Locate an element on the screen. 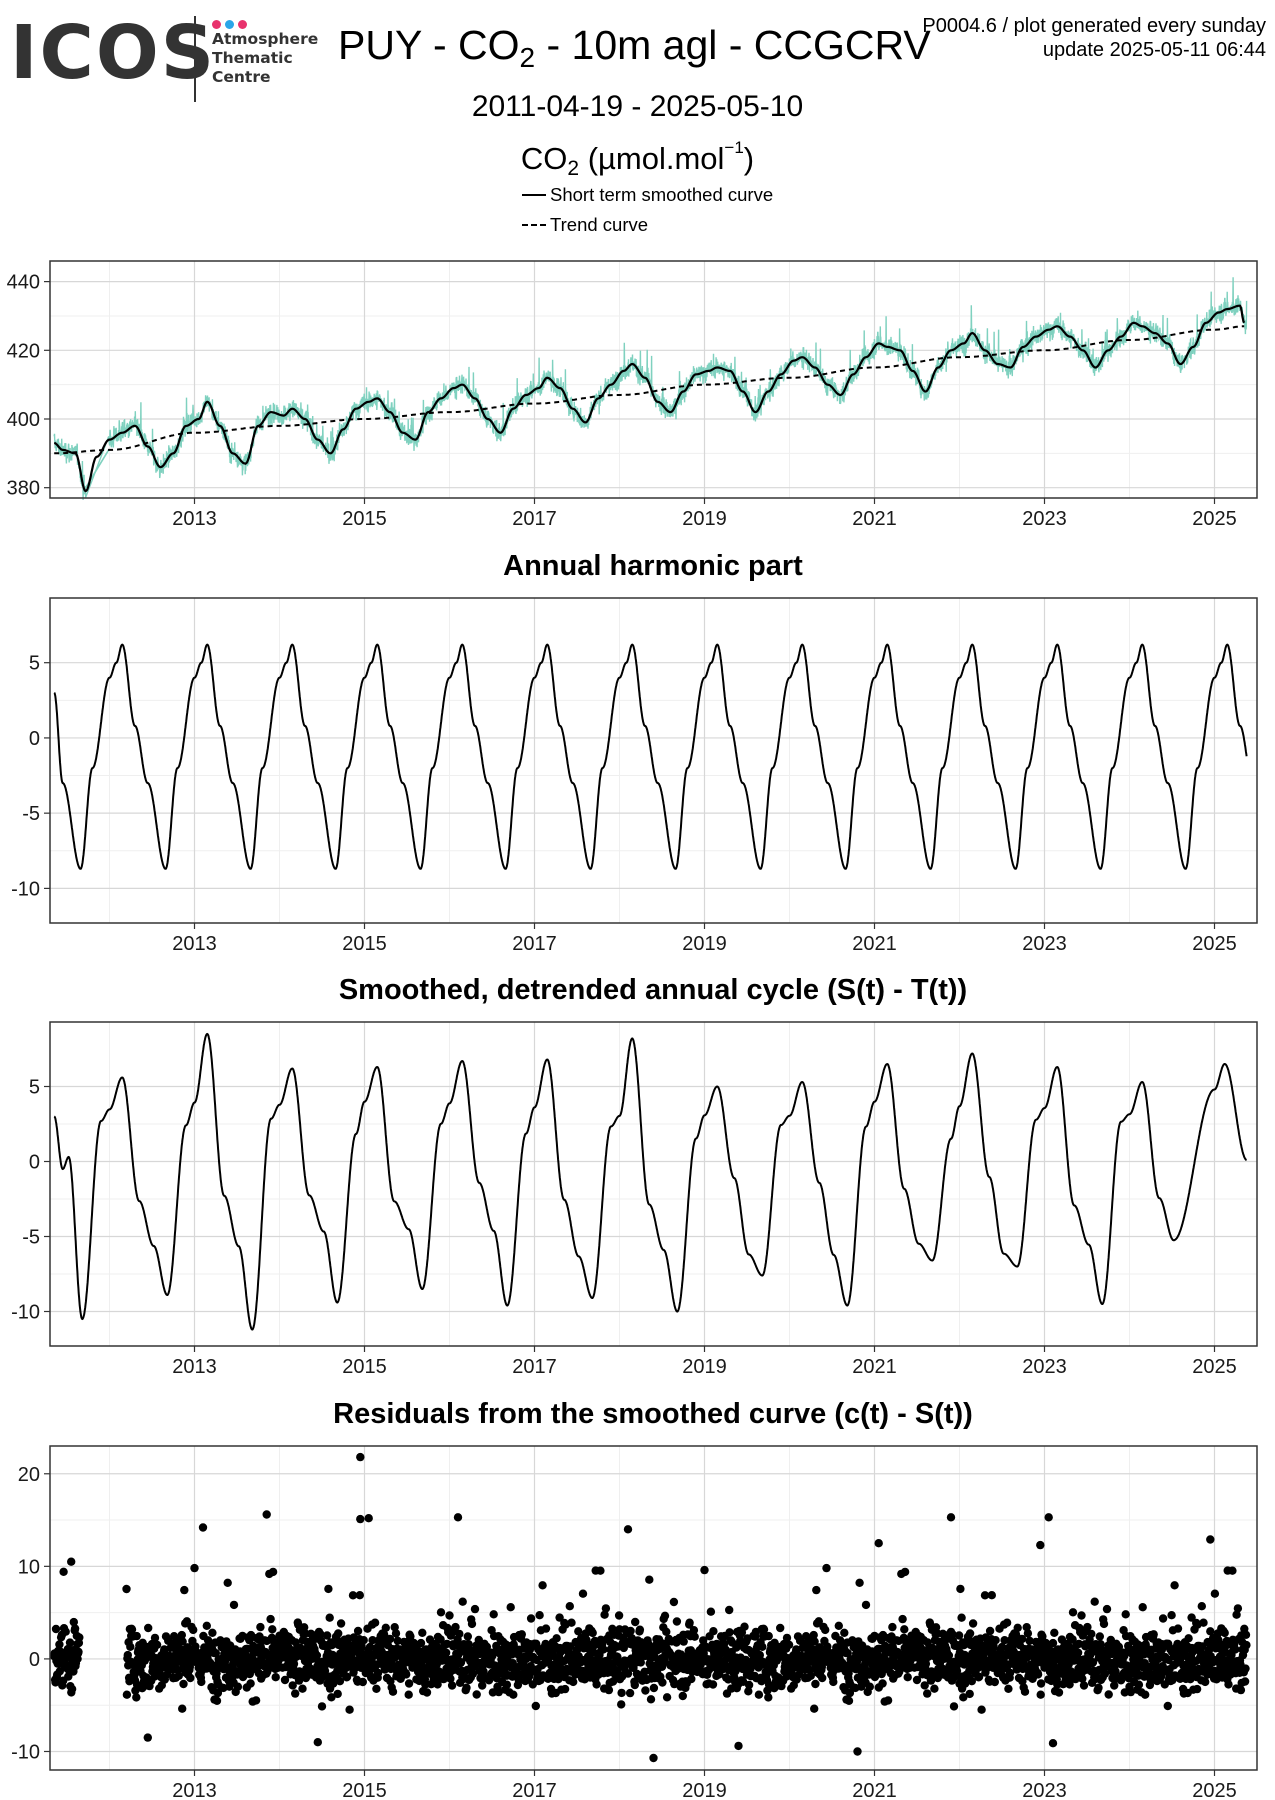  x-tick-label: 2019 is located at coordinates (704, 1790).